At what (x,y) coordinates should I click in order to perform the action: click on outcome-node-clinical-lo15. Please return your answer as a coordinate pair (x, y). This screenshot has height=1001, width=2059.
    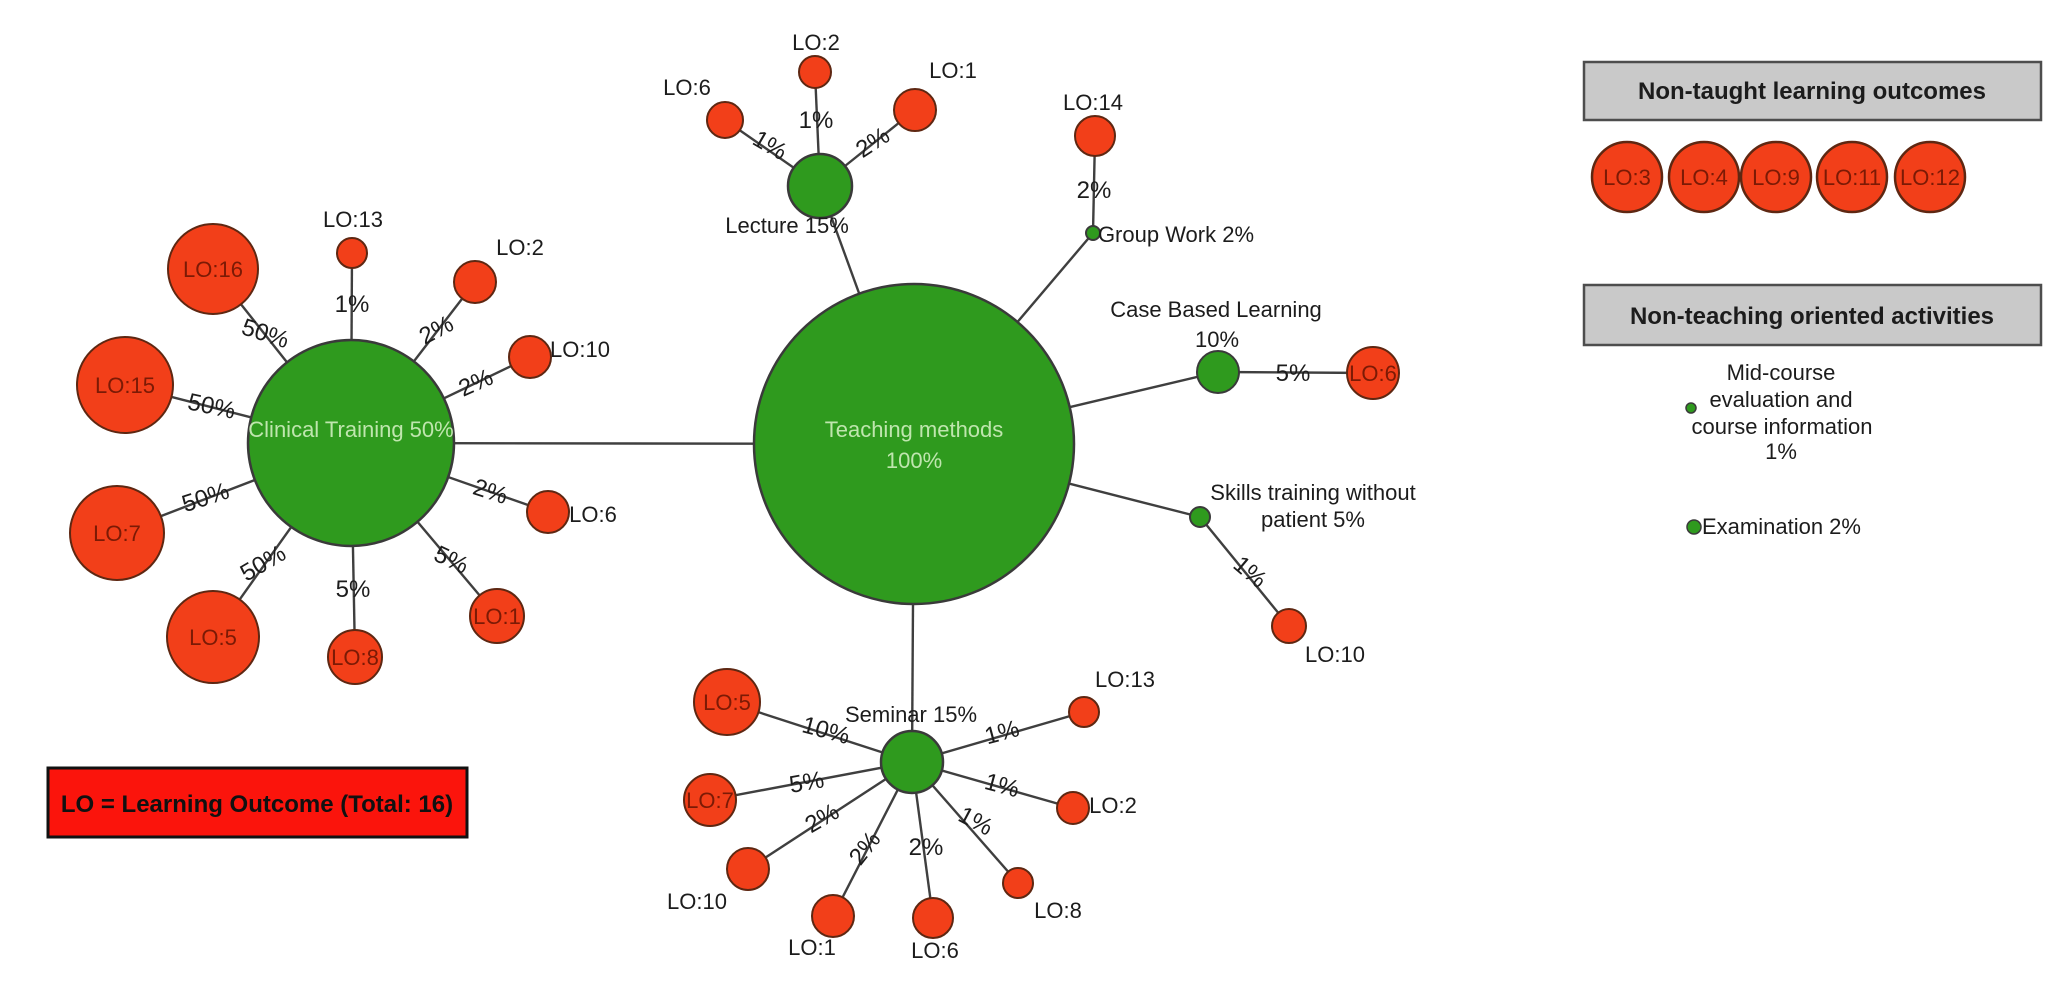
    Looking at the image, I should click on (125, 385).